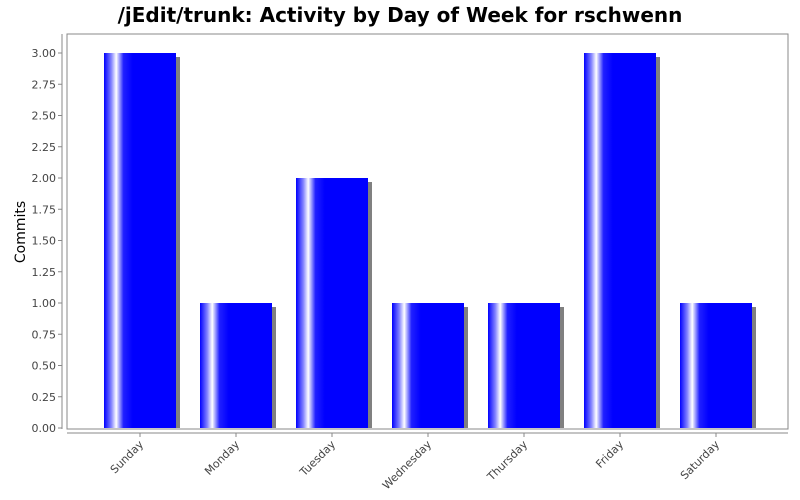 The image size is (800, 500). What do you see at coordinates (222, 458) in the screenshot?
I see `x-tick-label: Monday` at bounding box center [222, 458].